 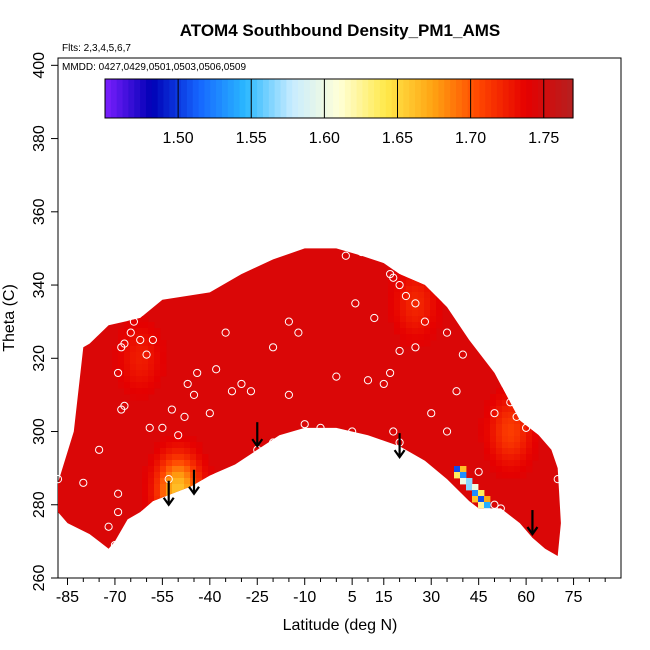 What do you see at coordinates (168, 493) in the screenshot?
I see `flight-direction-arrow` at bounding box center [168, 493].